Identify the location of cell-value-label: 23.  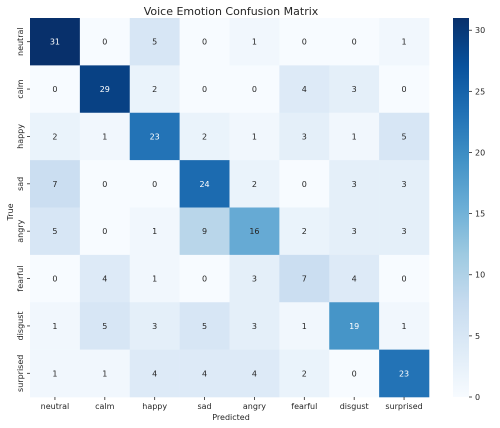
(155, 136).